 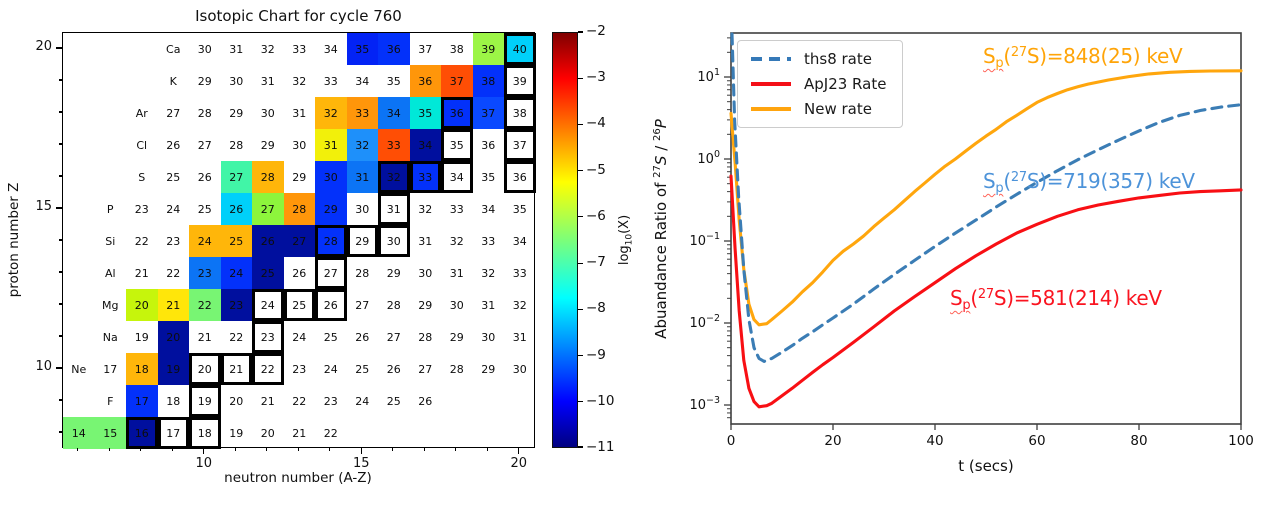 I want to click on right-y-label-mass-1: 27, so click(x=657, y=171).